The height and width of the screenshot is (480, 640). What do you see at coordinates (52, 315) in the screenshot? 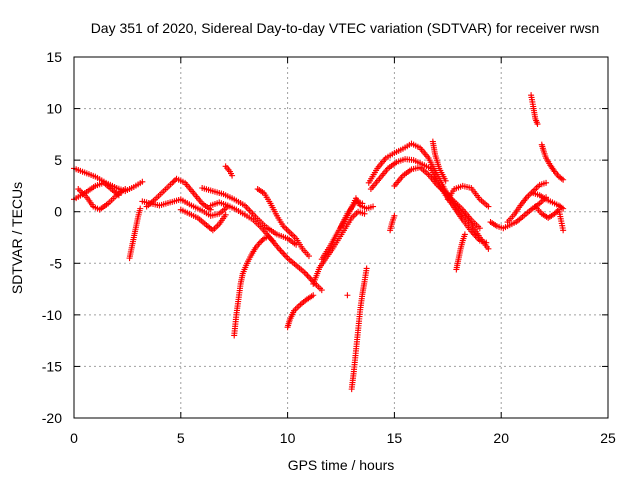
I see `y-tick-label: -10` at bounding box center [52, 315].